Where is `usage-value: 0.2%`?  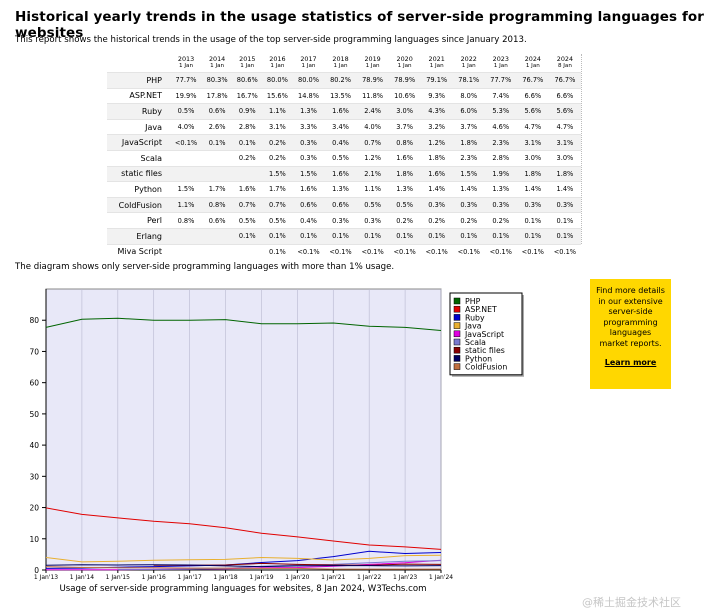
usage-value: 0.2% is located at coordinates (405, 220).